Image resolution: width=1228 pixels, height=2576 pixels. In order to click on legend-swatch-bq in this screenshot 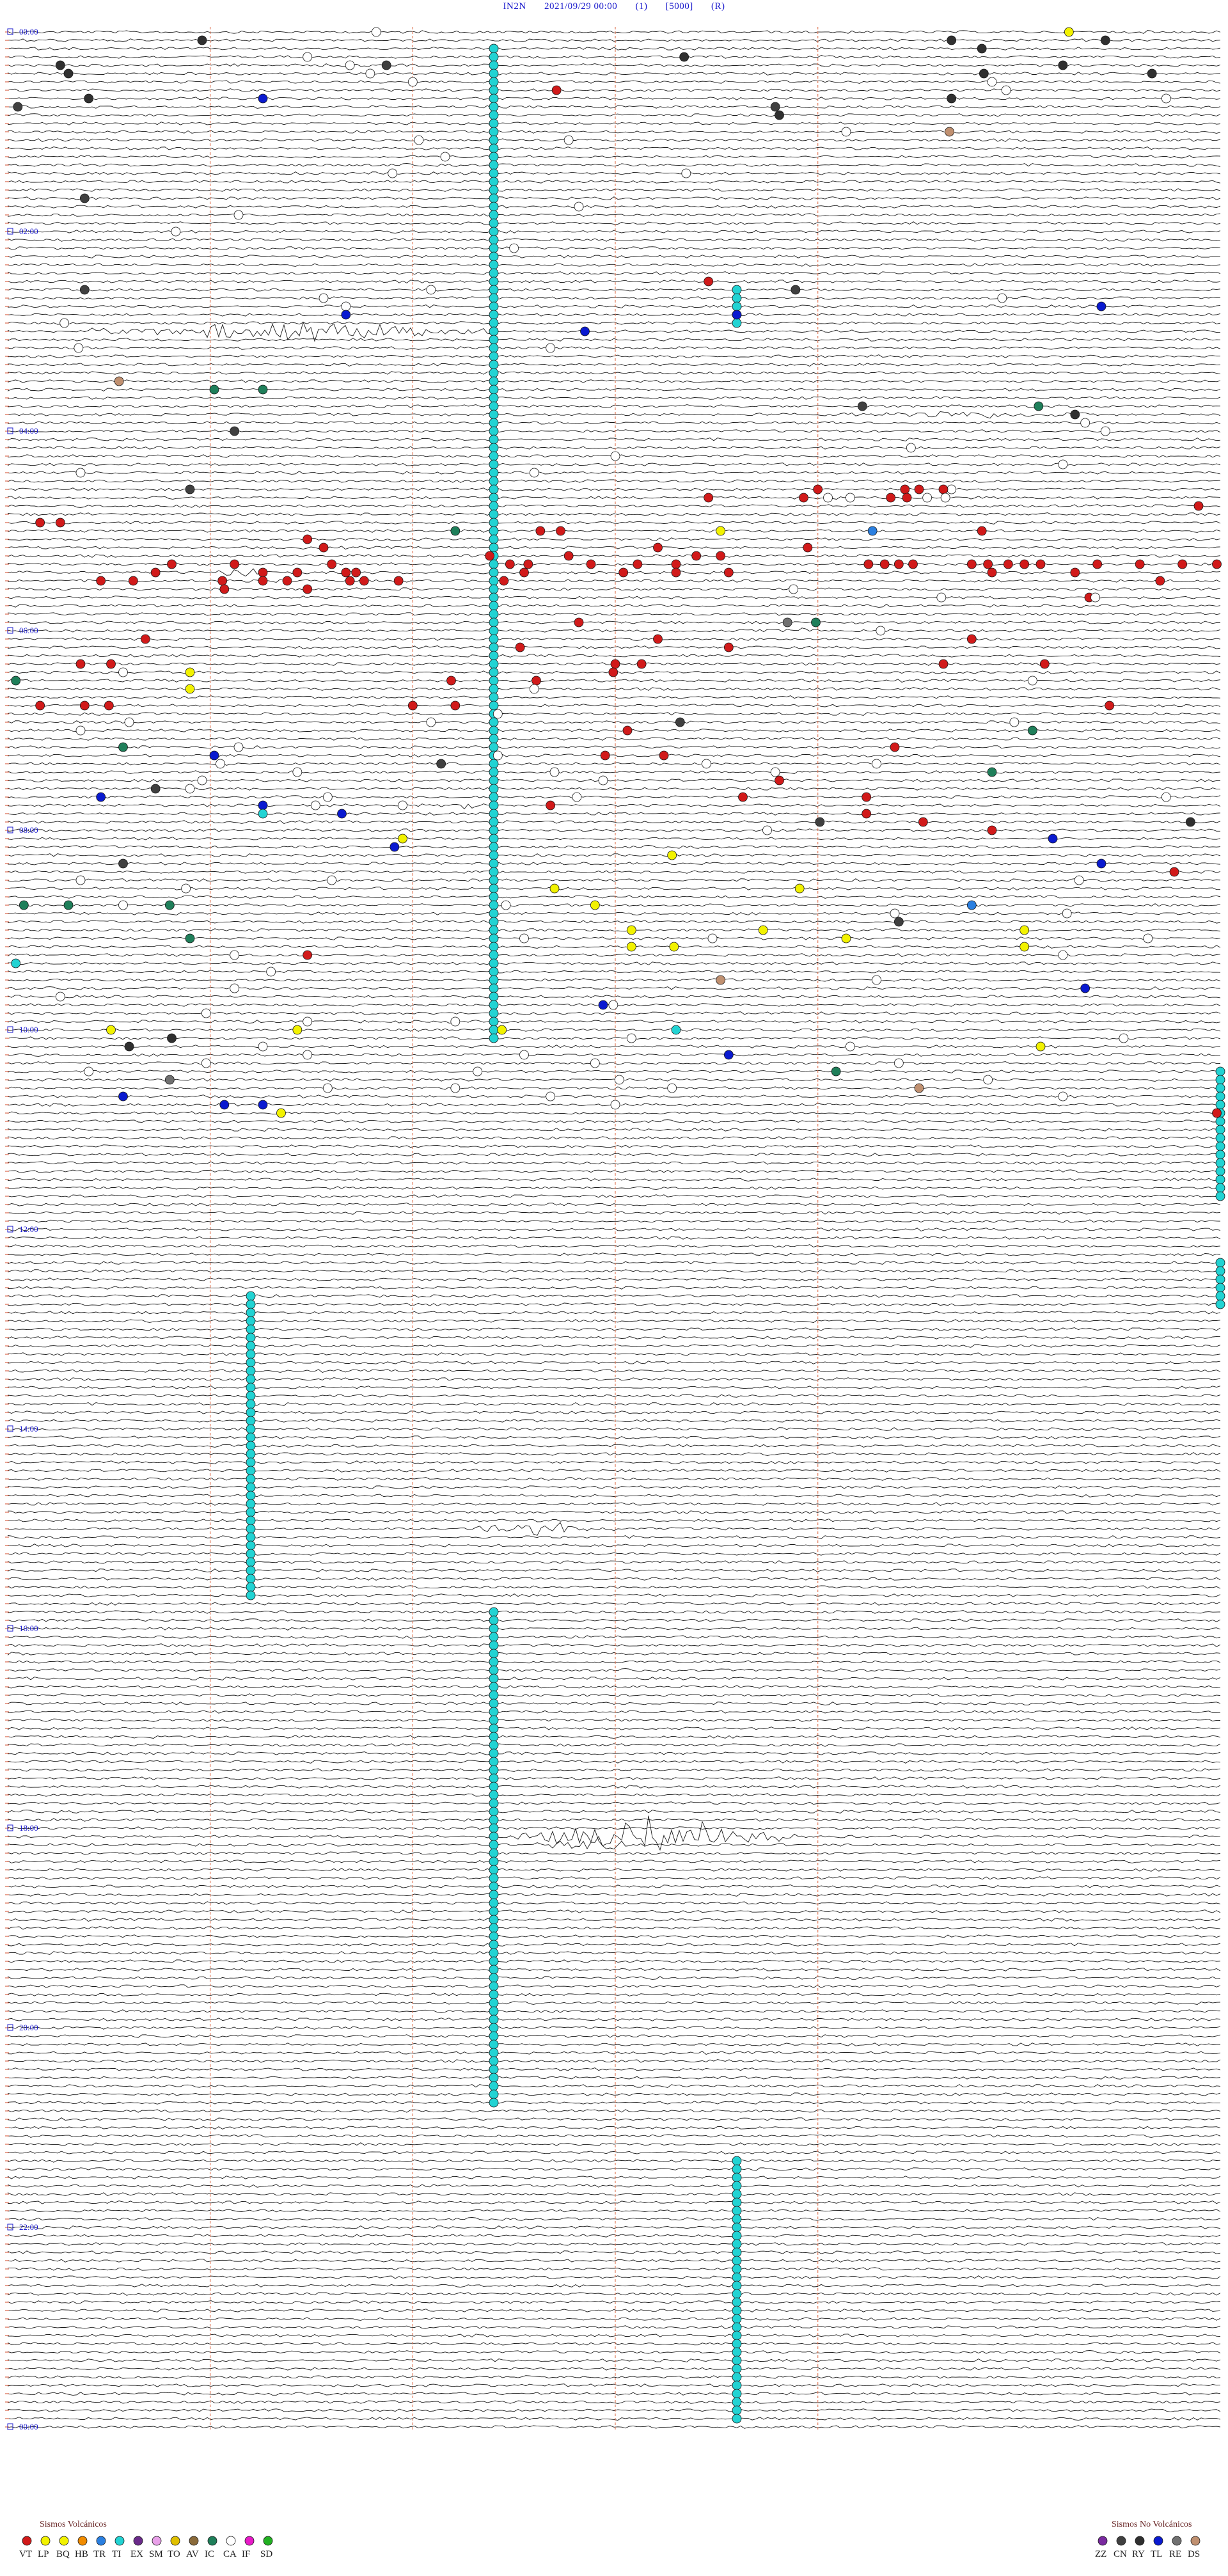, I will do `click(64, 2541)`.